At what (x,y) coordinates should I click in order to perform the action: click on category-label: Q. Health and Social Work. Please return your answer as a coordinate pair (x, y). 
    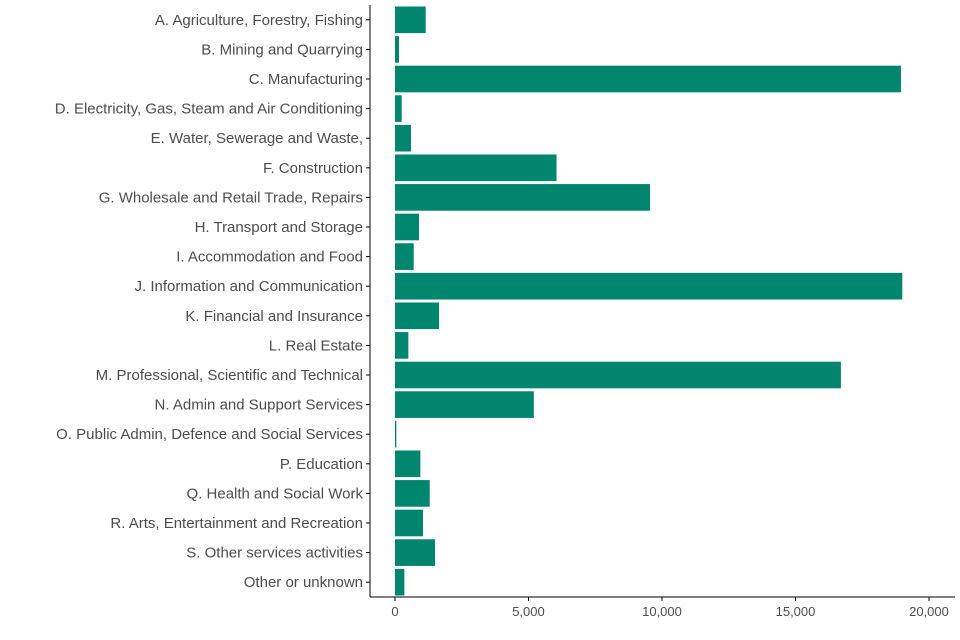
    Looking at the image, I should click on (275, 493).